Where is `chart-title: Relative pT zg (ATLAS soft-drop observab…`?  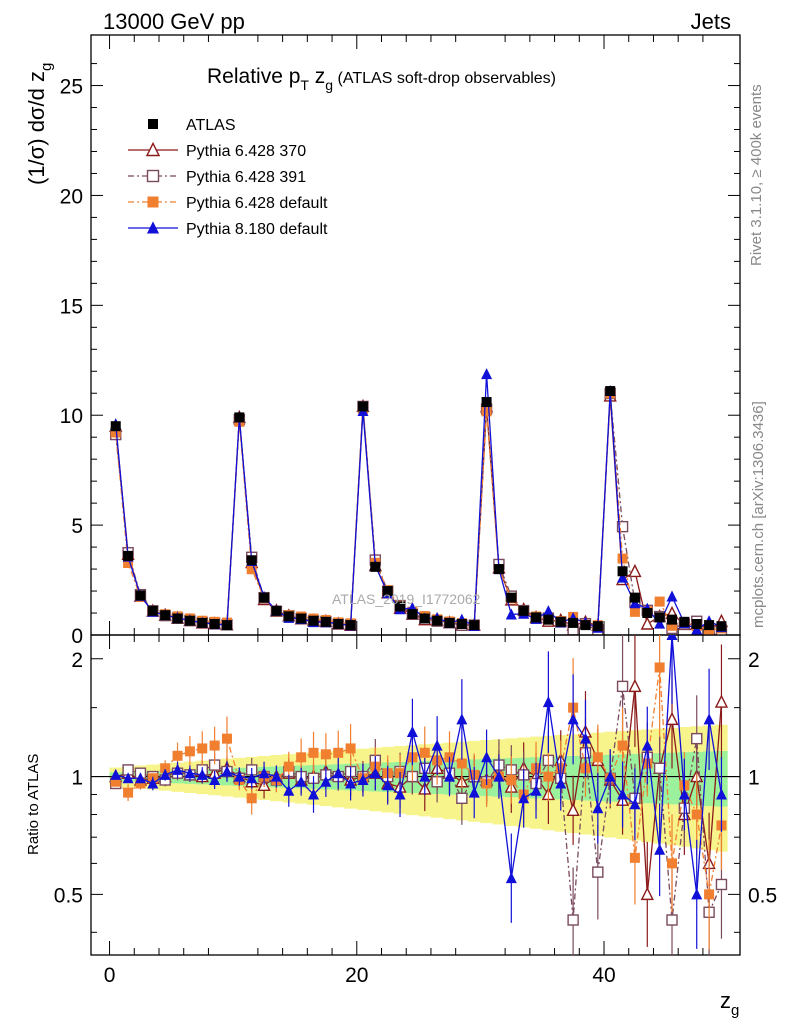 chart-title: Relative pT zg (ATLAS soft-drop observab… is located at coordinates (381, 79).